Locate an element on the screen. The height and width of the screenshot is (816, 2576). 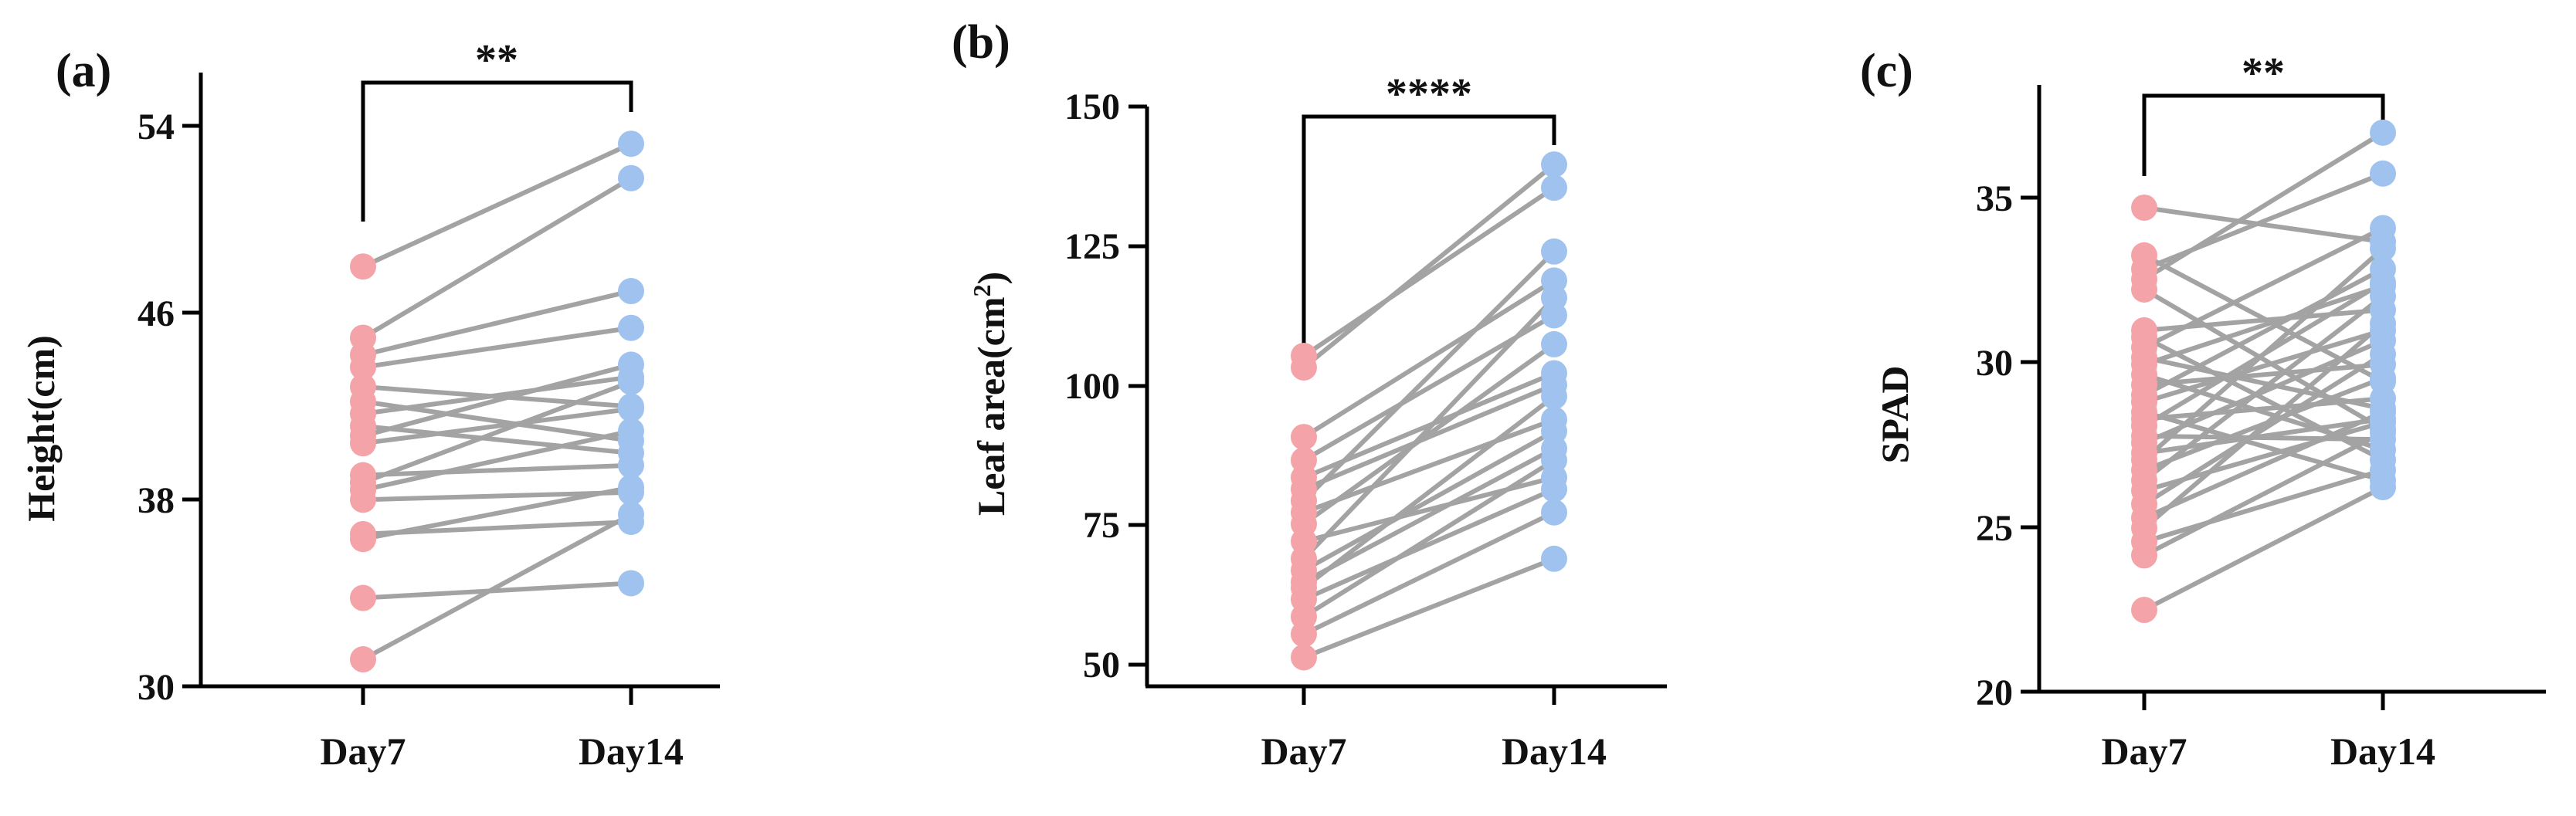
y-tick-label-c-30: 30 is located at coordinates (1995, 364).